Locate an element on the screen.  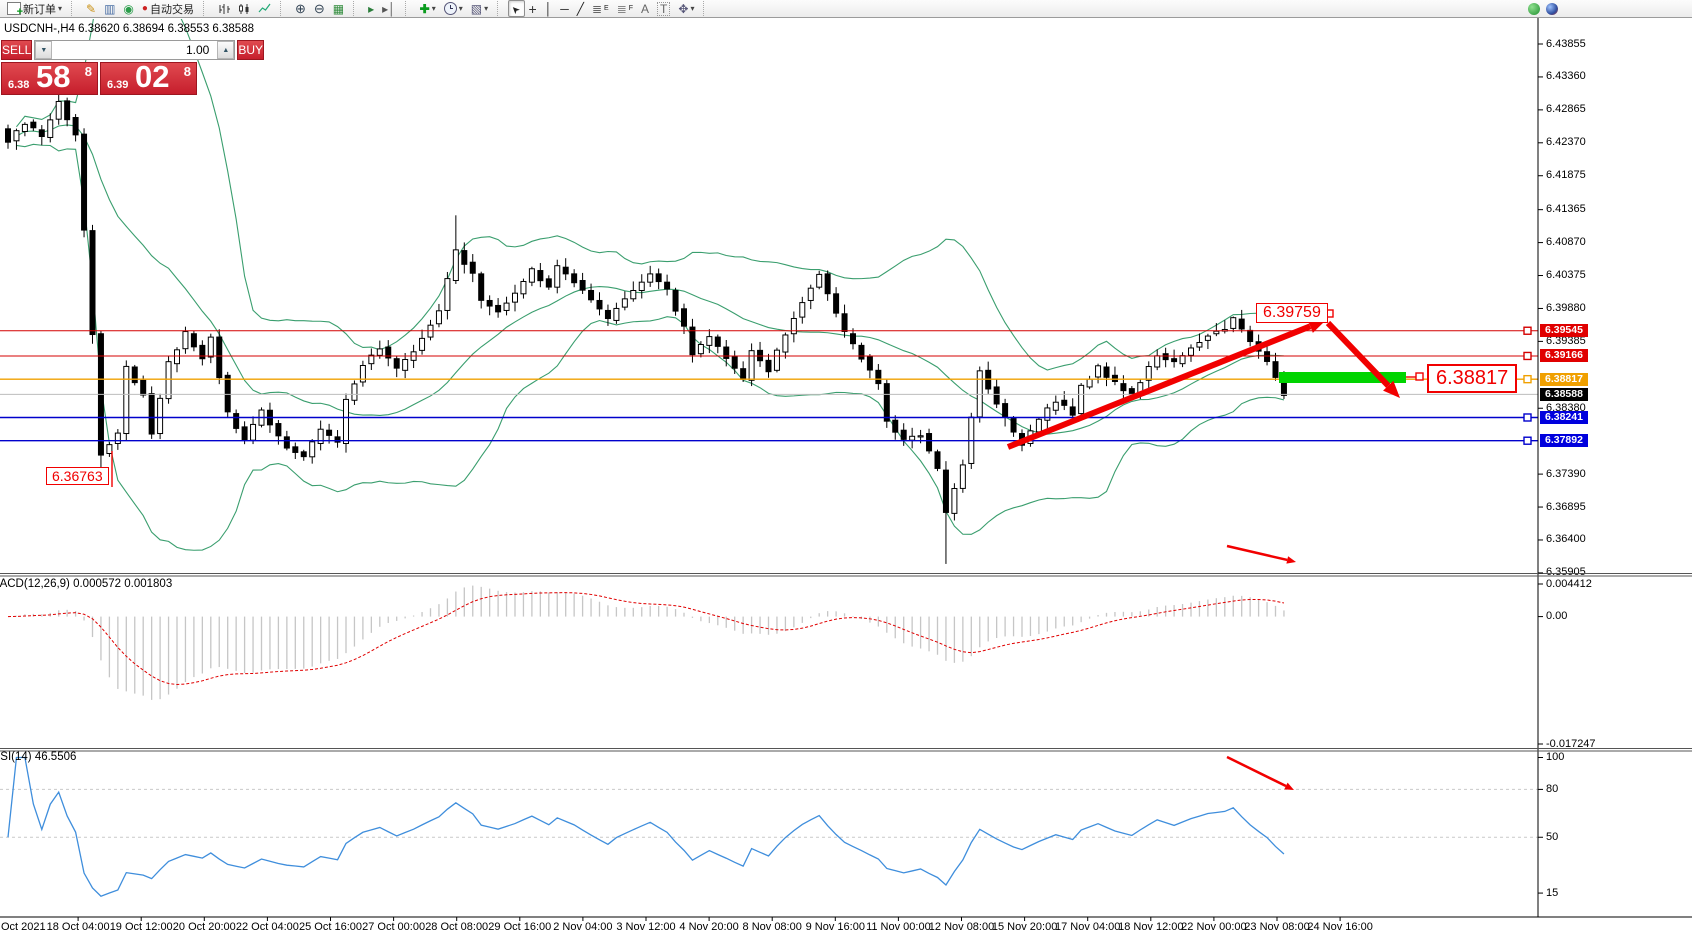
macd-axis-label: -0.017247 is located at coordinates (1571, 743).